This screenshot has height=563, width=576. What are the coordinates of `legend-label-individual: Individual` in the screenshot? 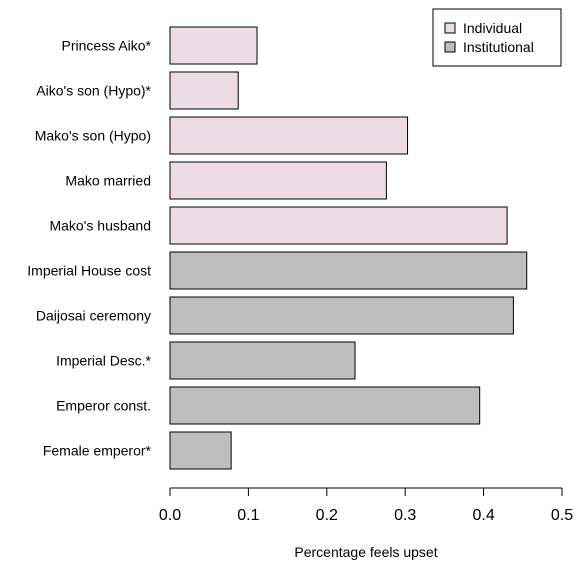 It's located at (492, 28).